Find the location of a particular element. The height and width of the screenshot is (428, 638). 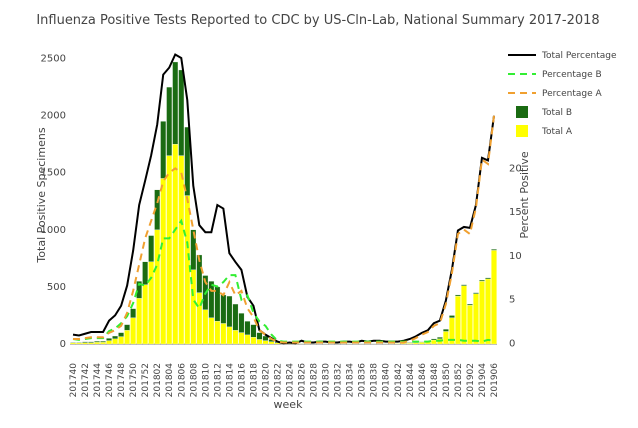

x-axis-title: week is located at coordinates (289, 404).